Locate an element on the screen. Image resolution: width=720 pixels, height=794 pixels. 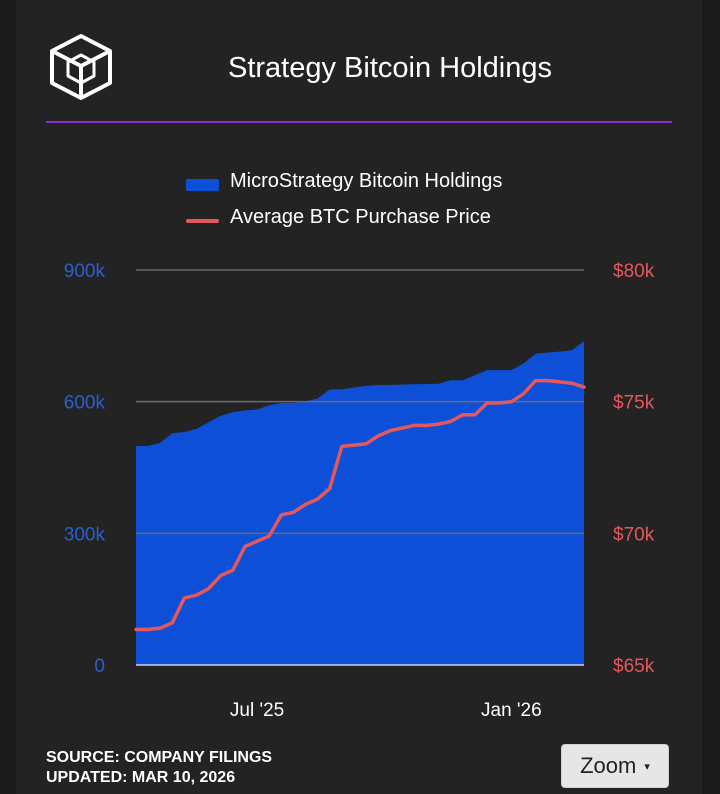
title-divider is located at coordinates (359, 122).